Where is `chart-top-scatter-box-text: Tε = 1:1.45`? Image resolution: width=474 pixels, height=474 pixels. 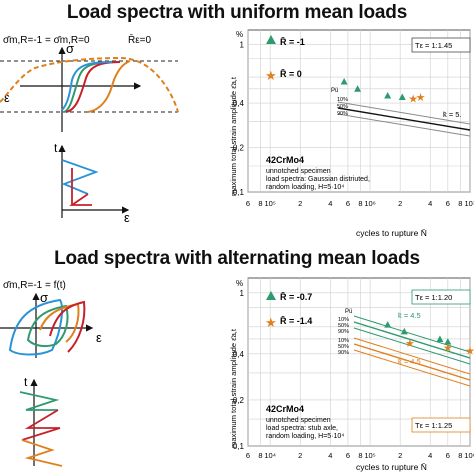
chart-top-scatter-box-text: Tε = 1:1.45 is located at coordinates (433, 45).